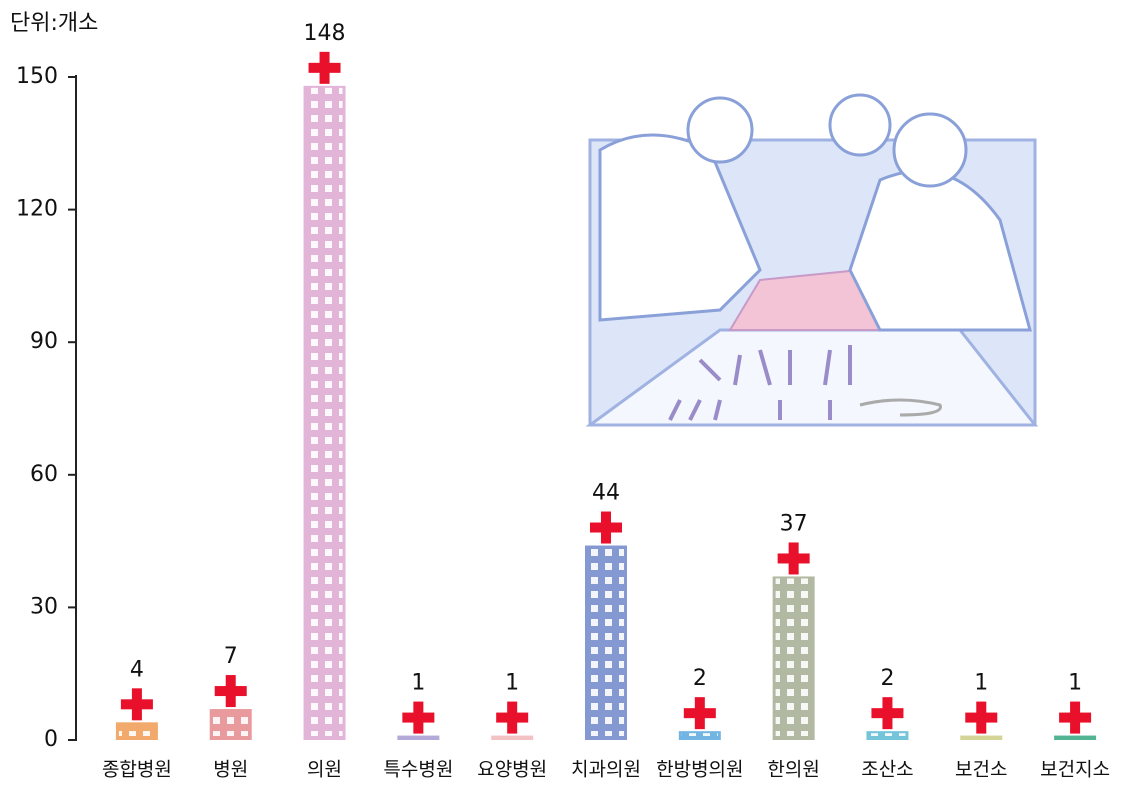  Describe the element at coordinates (699, 770) in the screenshot. I see `x-tick-label: 한방병의원` at that location.